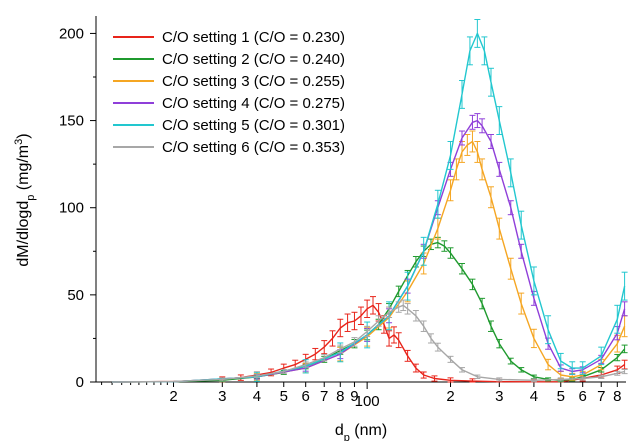 This screenshot has height=441, width=631. What do you see at coordinates (253, 59) in the screenshot?
I see `legend-entry-2: C/O setting 2 (C/O = 0.240)` at bounding box center [253, 59].